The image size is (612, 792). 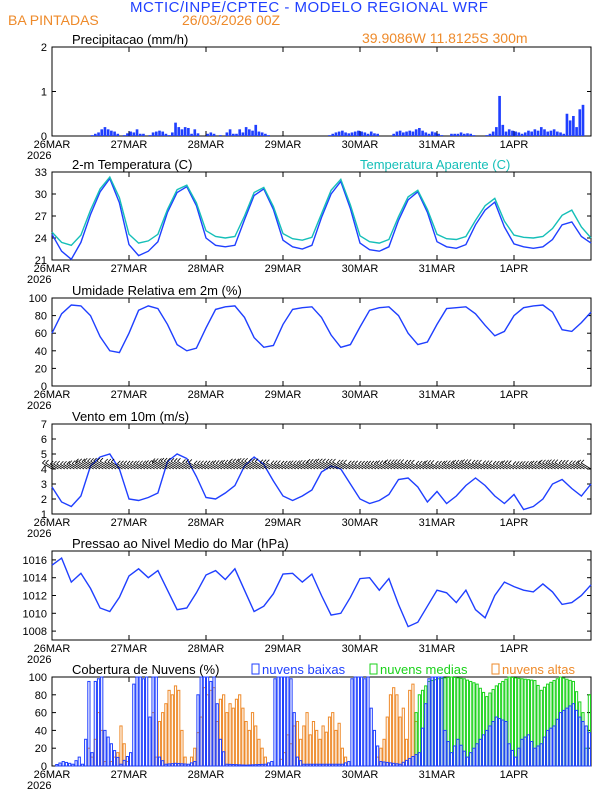 What do you see at coordinates (41, 261) in the screenshot?
I see `temp-y-tick-label: 21` at bounding box center [41, 261].